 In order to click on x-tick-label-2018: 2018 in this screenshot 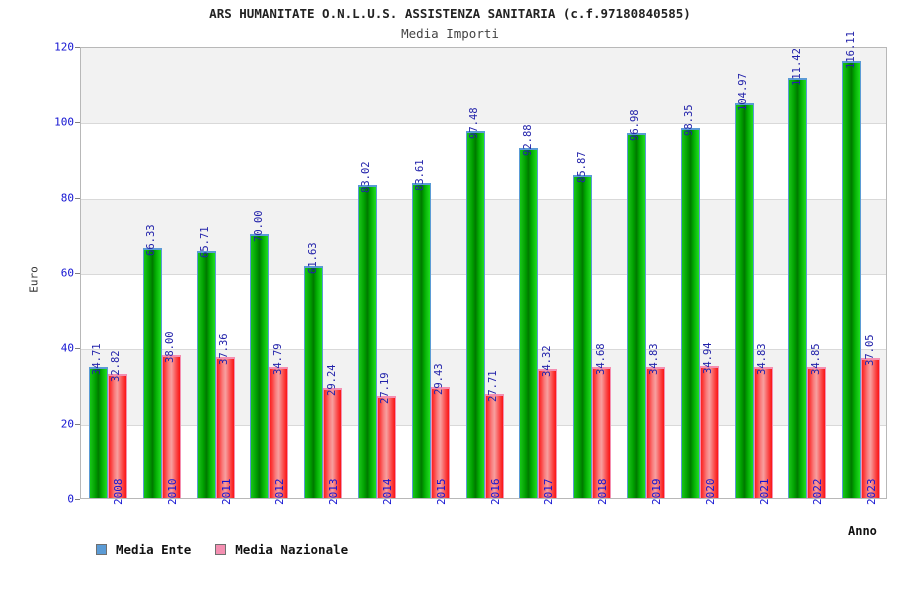, I will do `click(603, 492)`.